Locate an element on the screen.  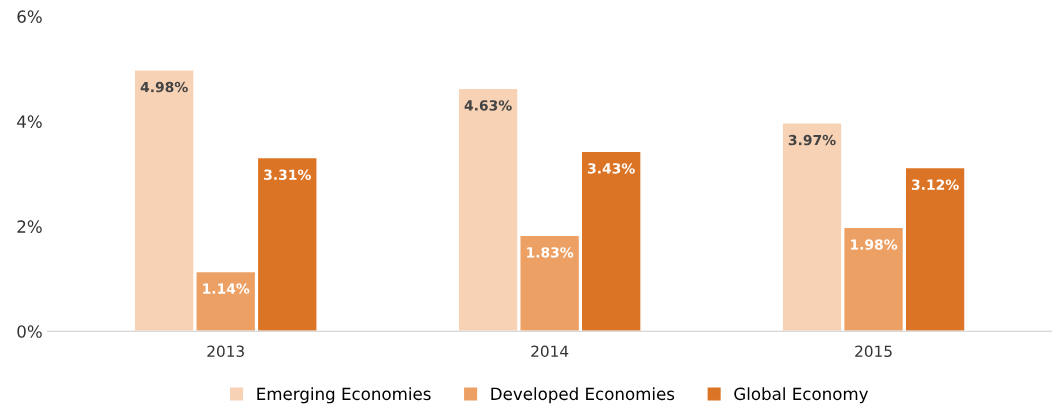
y-tick-label: 0% is located at coordinates (29, 331).